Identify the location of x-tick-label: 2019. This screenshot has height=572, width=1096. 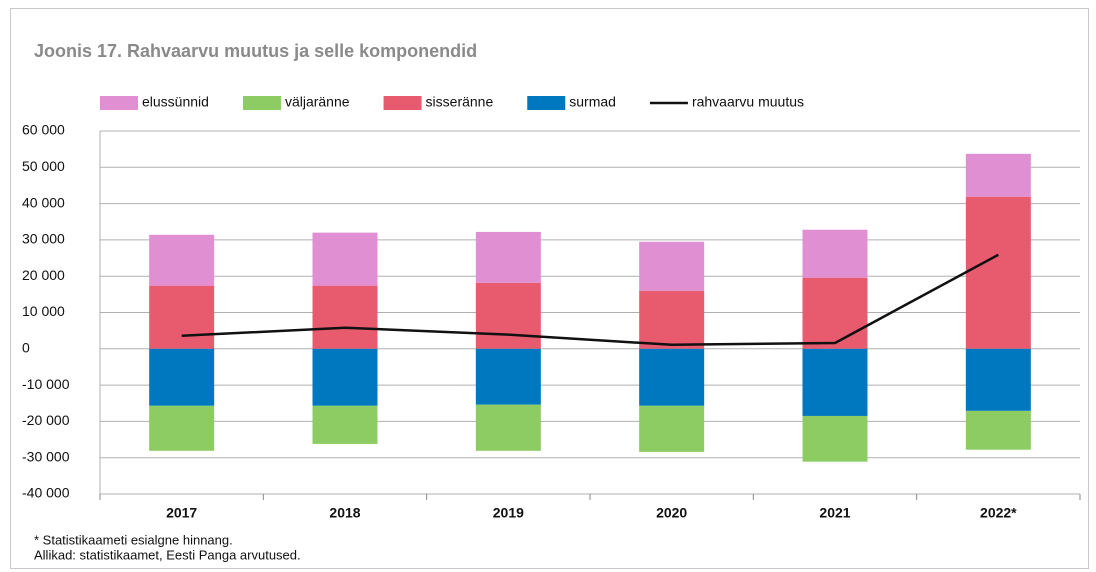
(508, 513).